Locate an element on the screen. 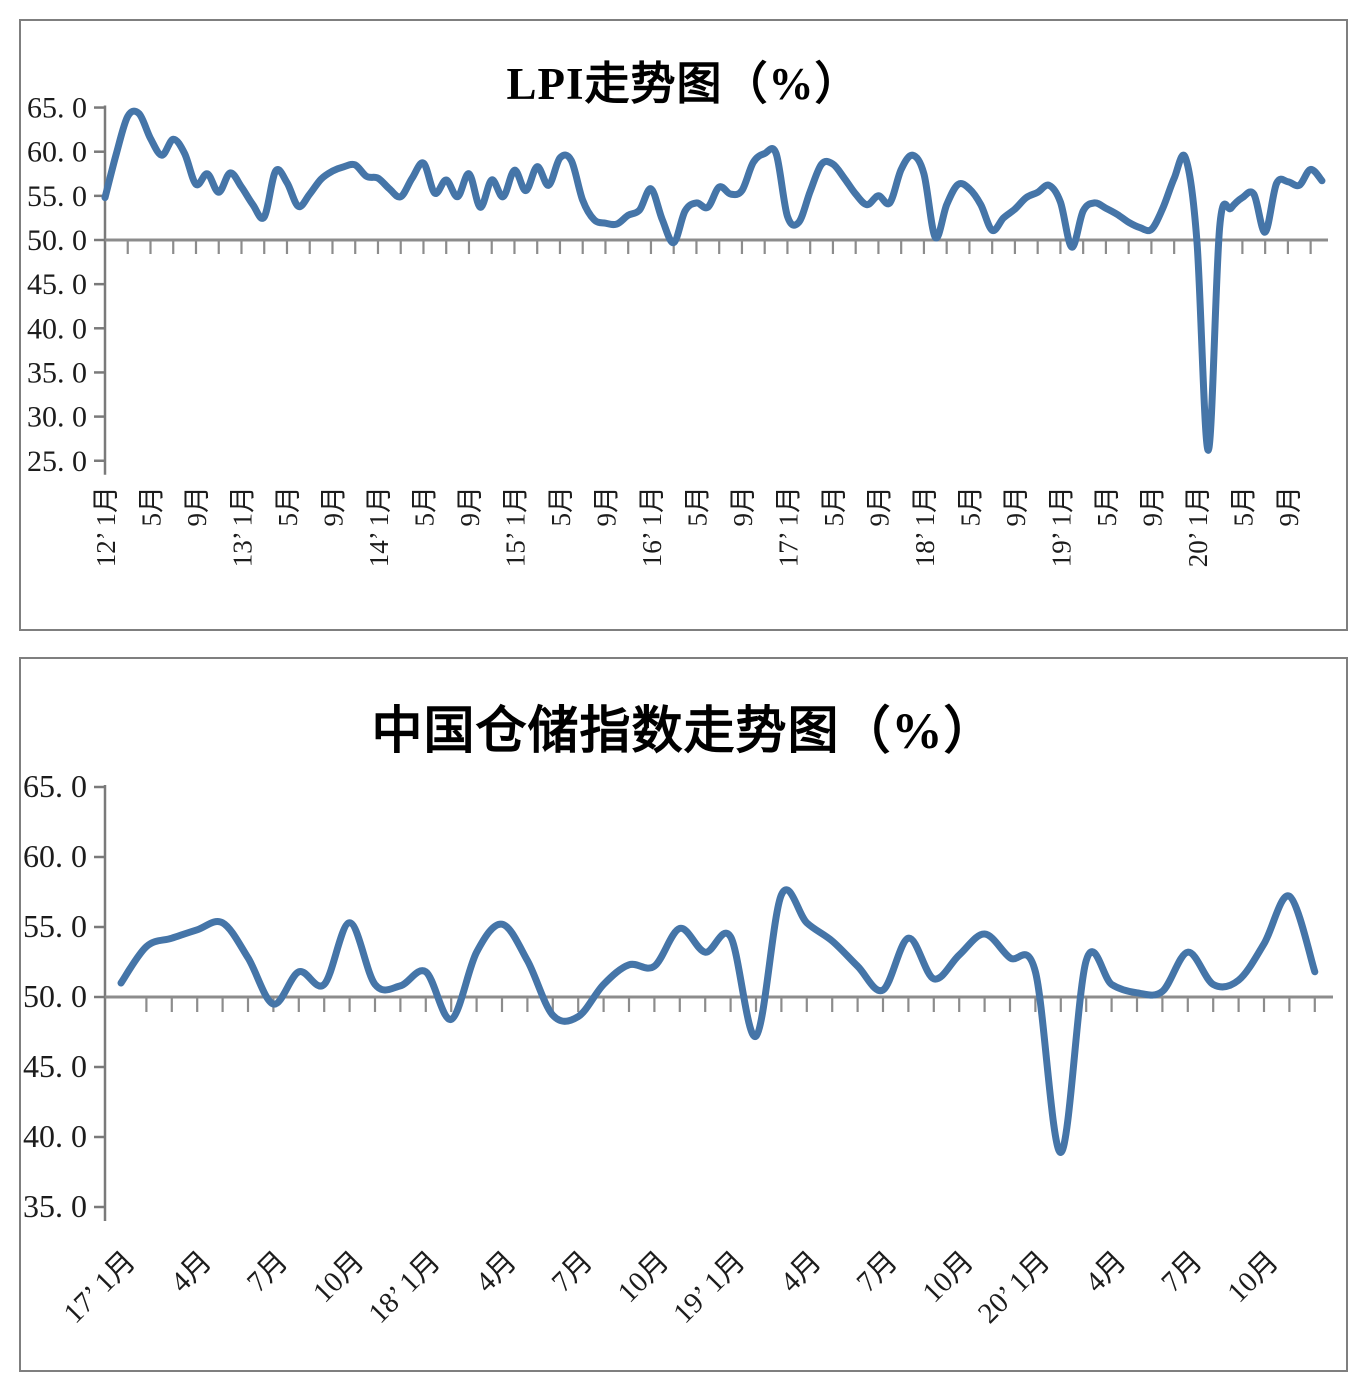  chart-title: LPI走势图（%） is located at coordinates (683, 84).